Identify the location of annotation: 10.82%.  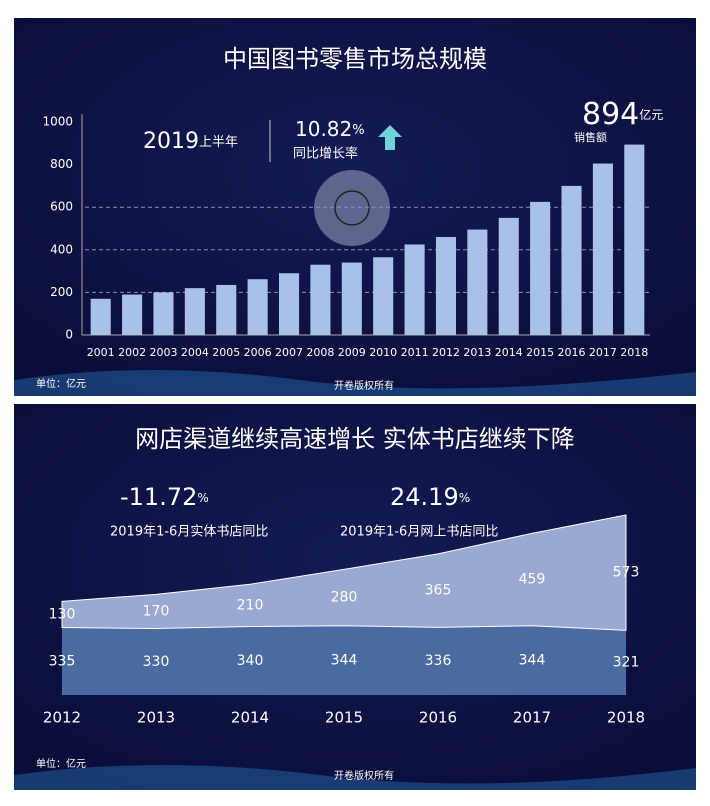
(330, 129).